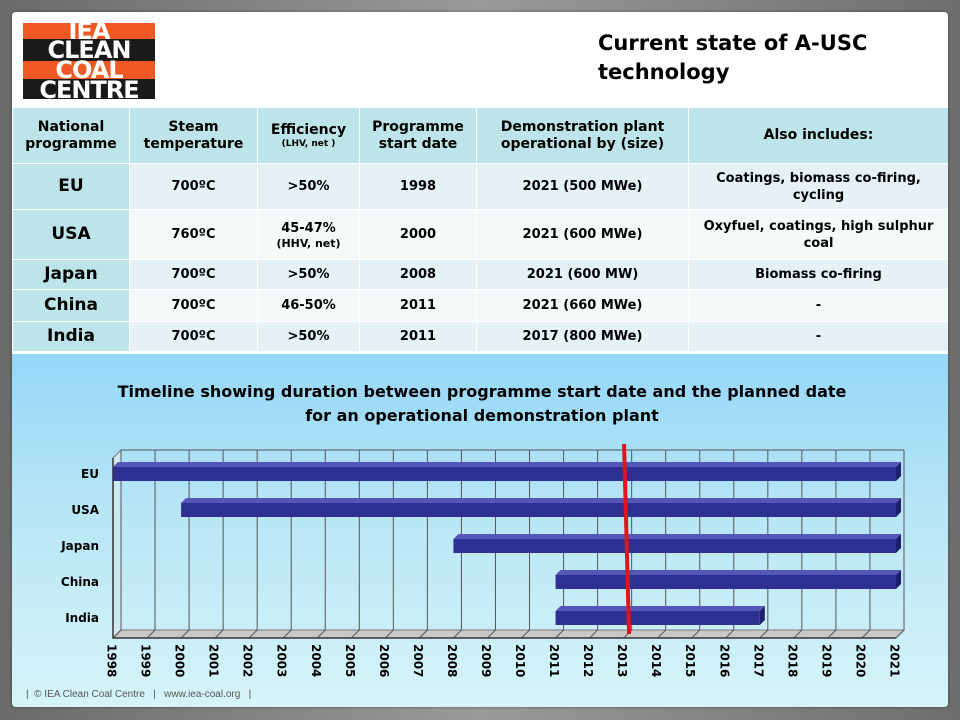 The image size is (960, 720). I want to click on x-tick-label: 2007, so click(418, 660).